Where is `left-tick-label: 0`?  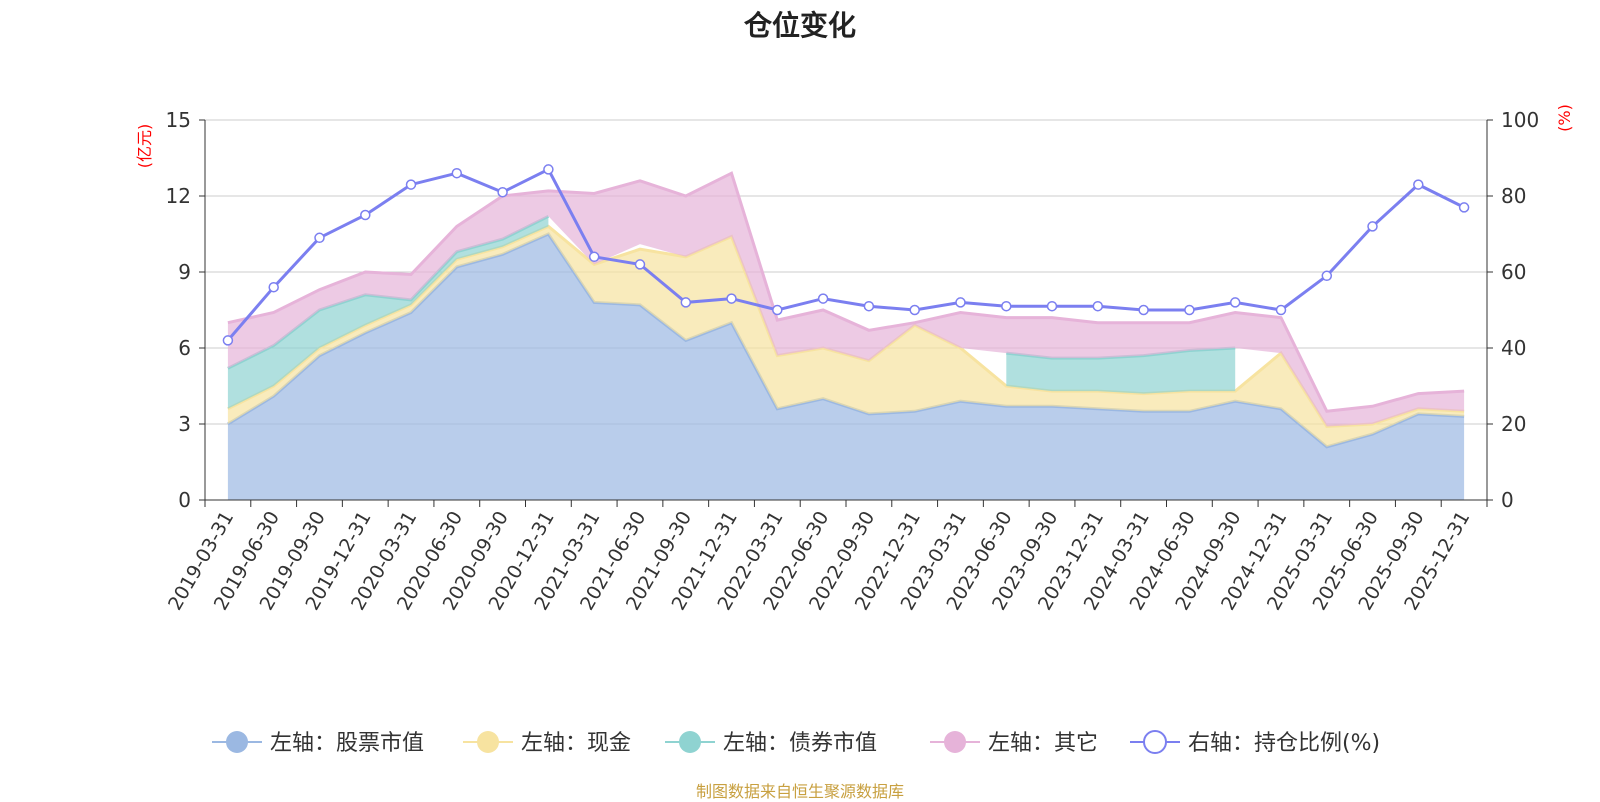
left-tick-label: 0 is located at coordinates (184, 500).